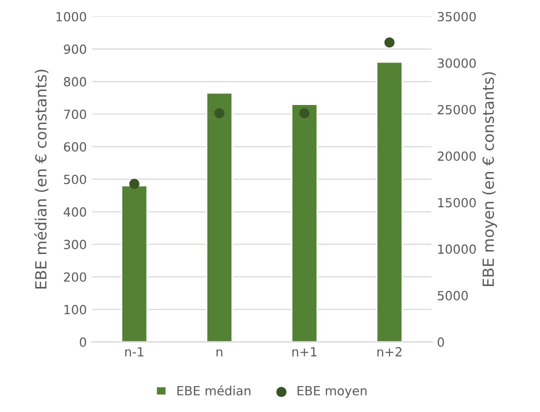 The width and height of the screenshot is (540, 412). What do you see at coordinates (134, 351) in the screenshot?
I see `x-tick-label: n-1` at bounding box center [134, 351].